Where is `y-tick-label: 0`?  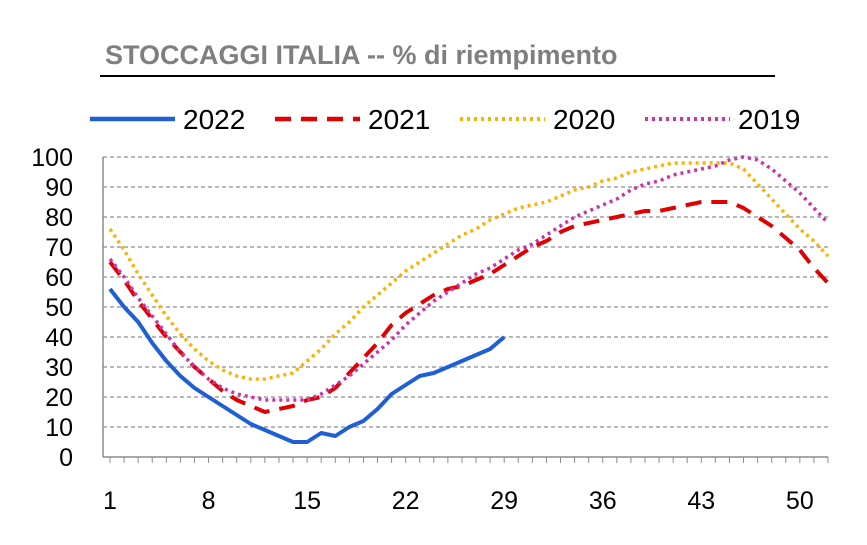 y-tick-label: 0 is located at coordinates (66, 458).